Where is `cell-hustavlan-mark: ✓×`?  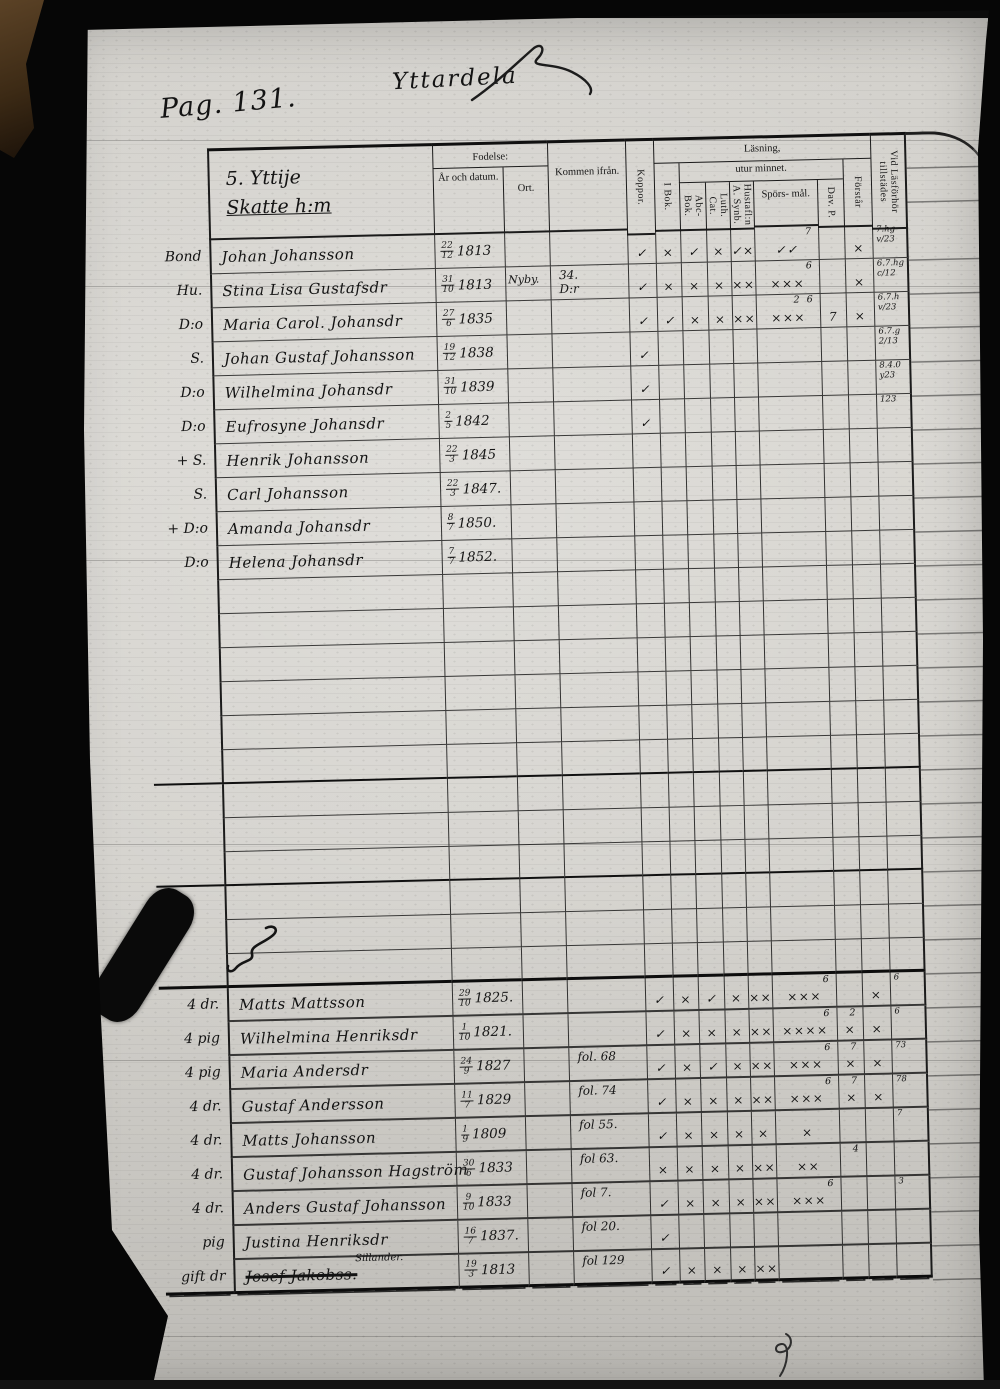 cell-hustavlan-mark: ✓× is located at coordinates (742, 245).